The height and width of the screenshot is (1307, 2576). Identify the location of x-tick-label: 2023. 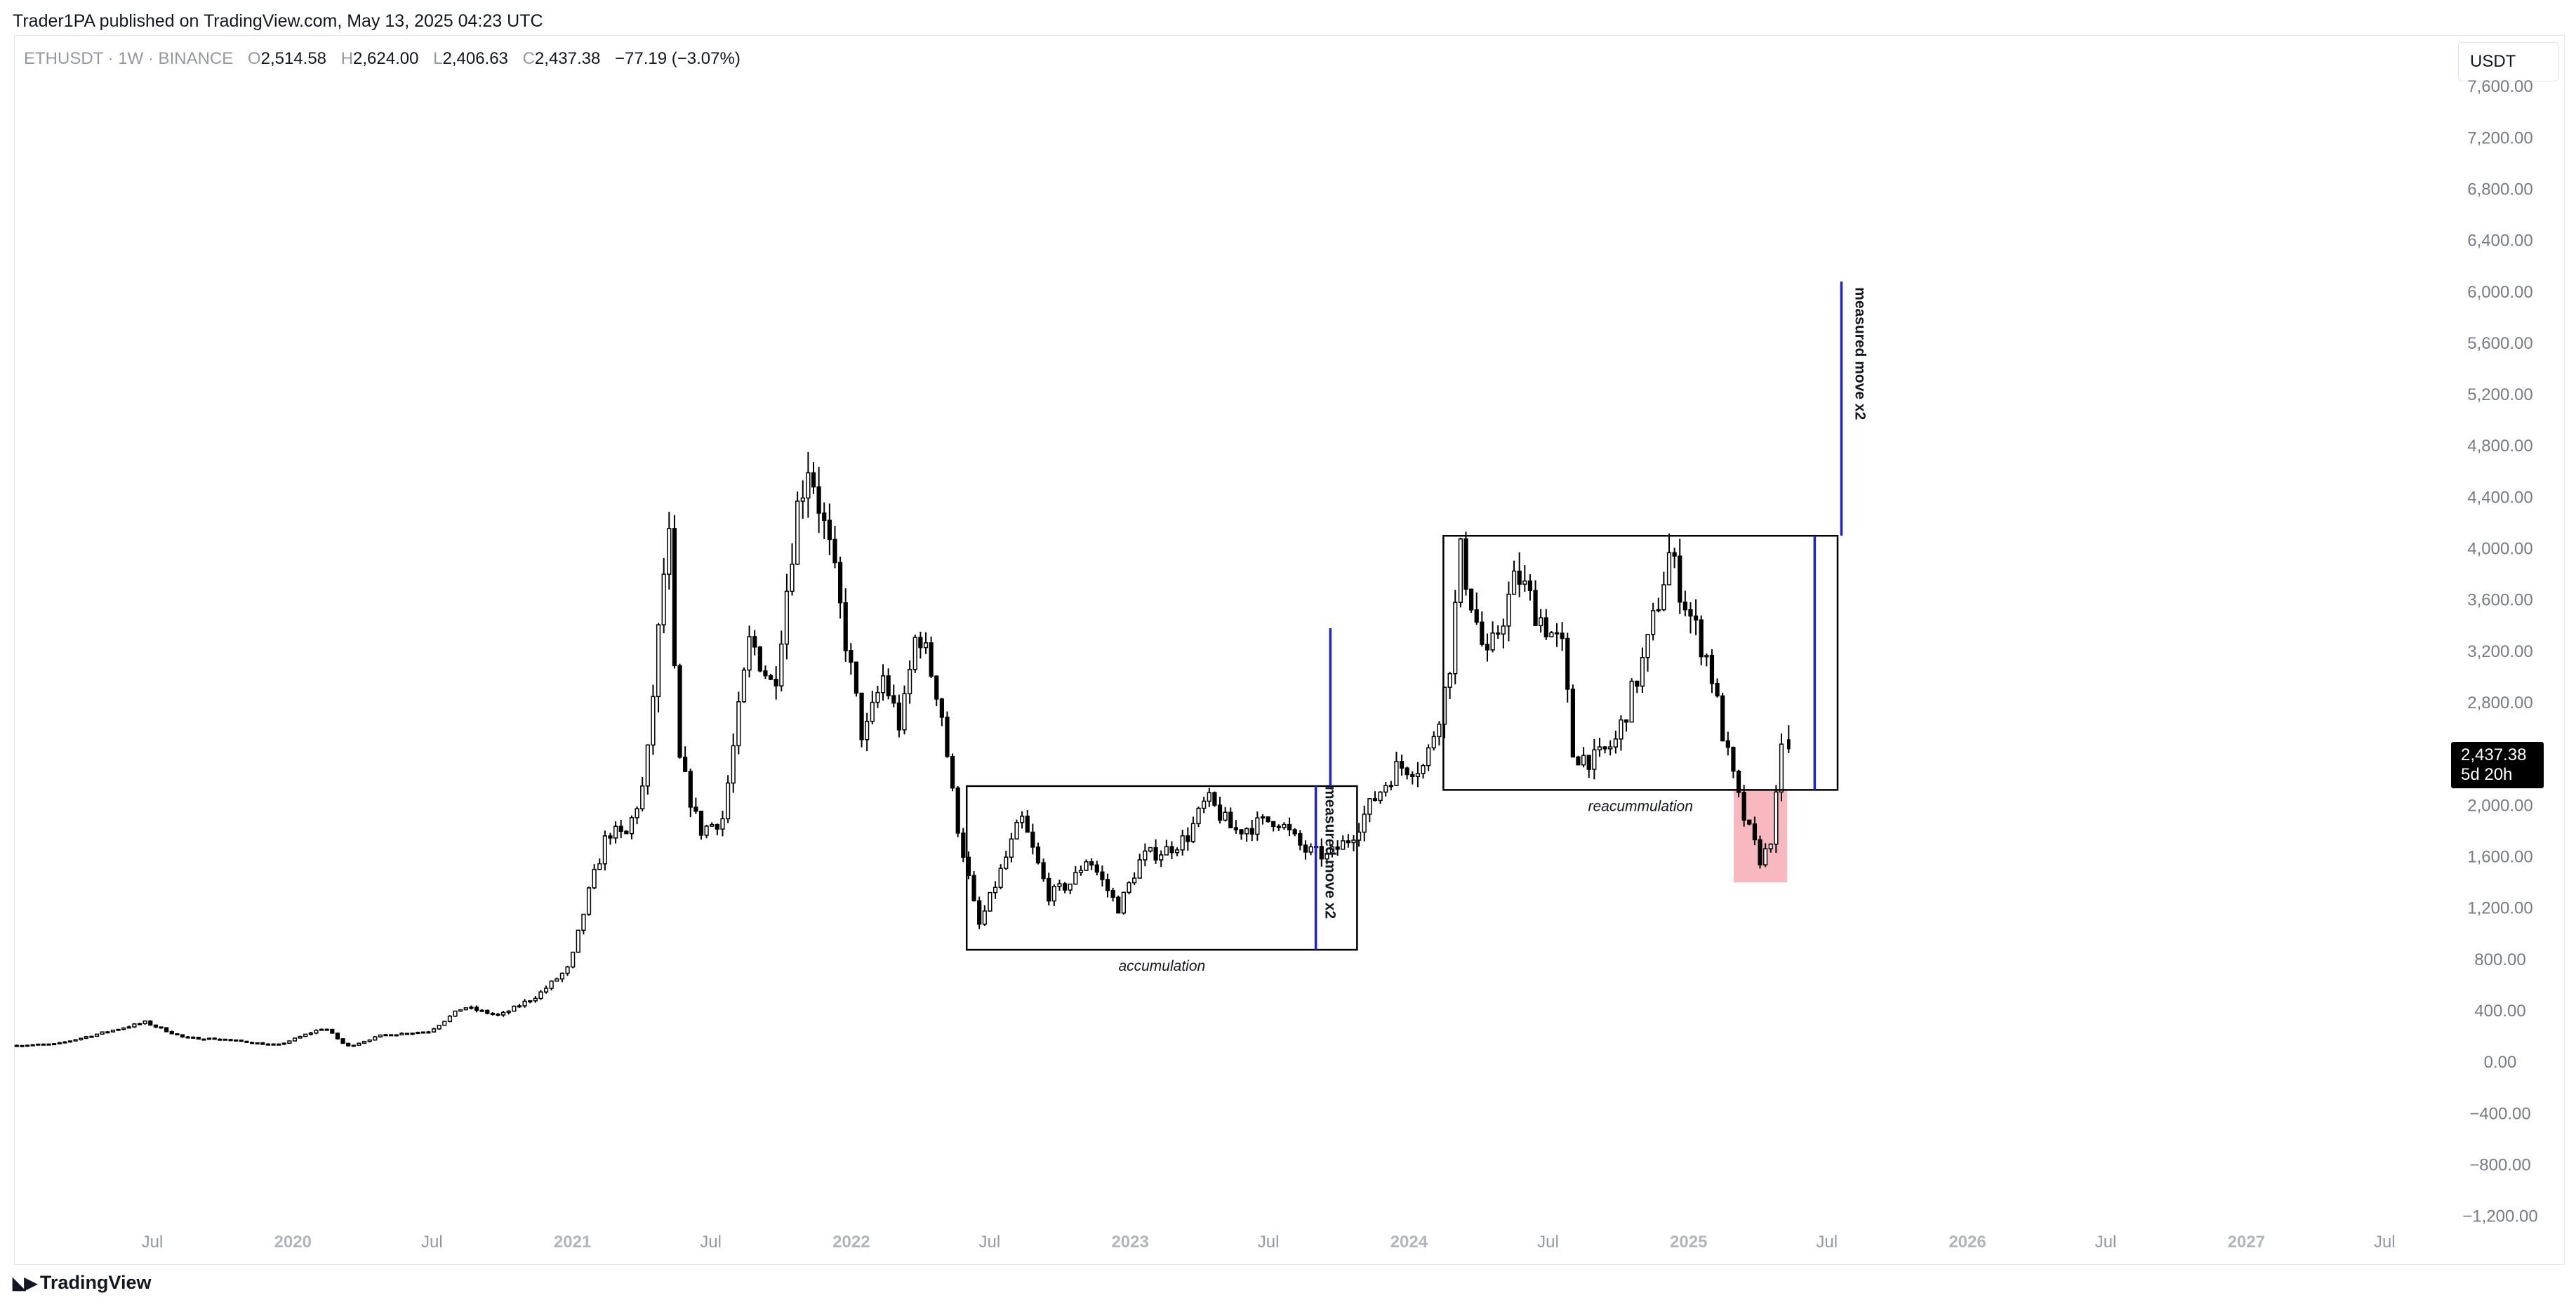
(1130, 1242).